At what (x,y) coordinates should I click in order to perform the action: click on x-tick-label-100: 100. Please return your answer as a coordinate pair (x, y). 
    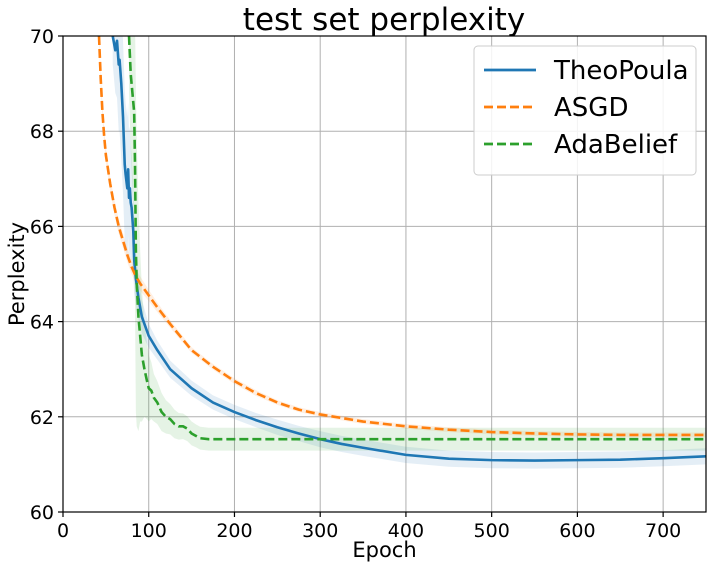
    Looking at the image, I should click on (149, 531).